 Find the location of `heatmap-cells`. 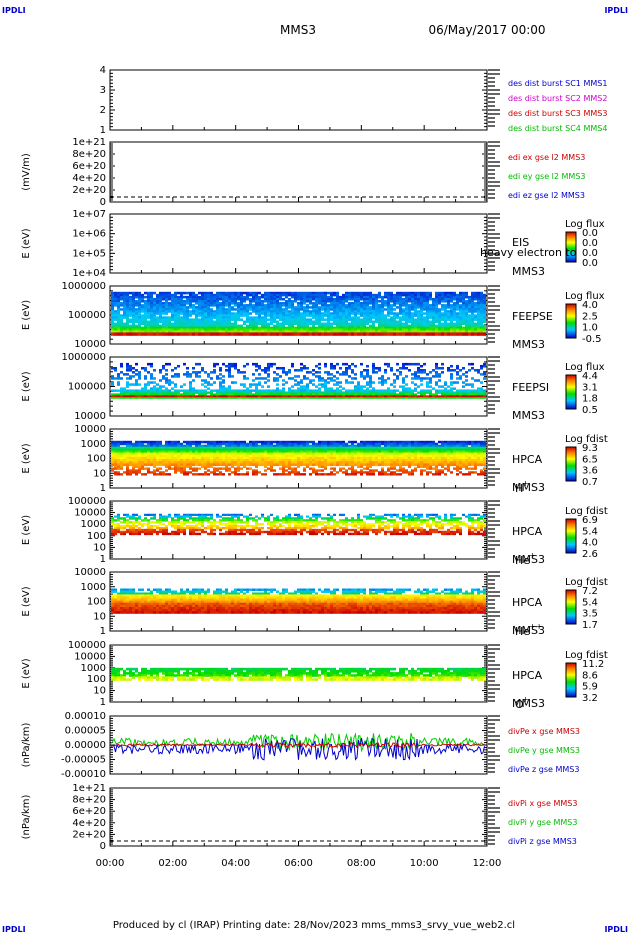

heatmap-cells is located at coordinates (298, 313).